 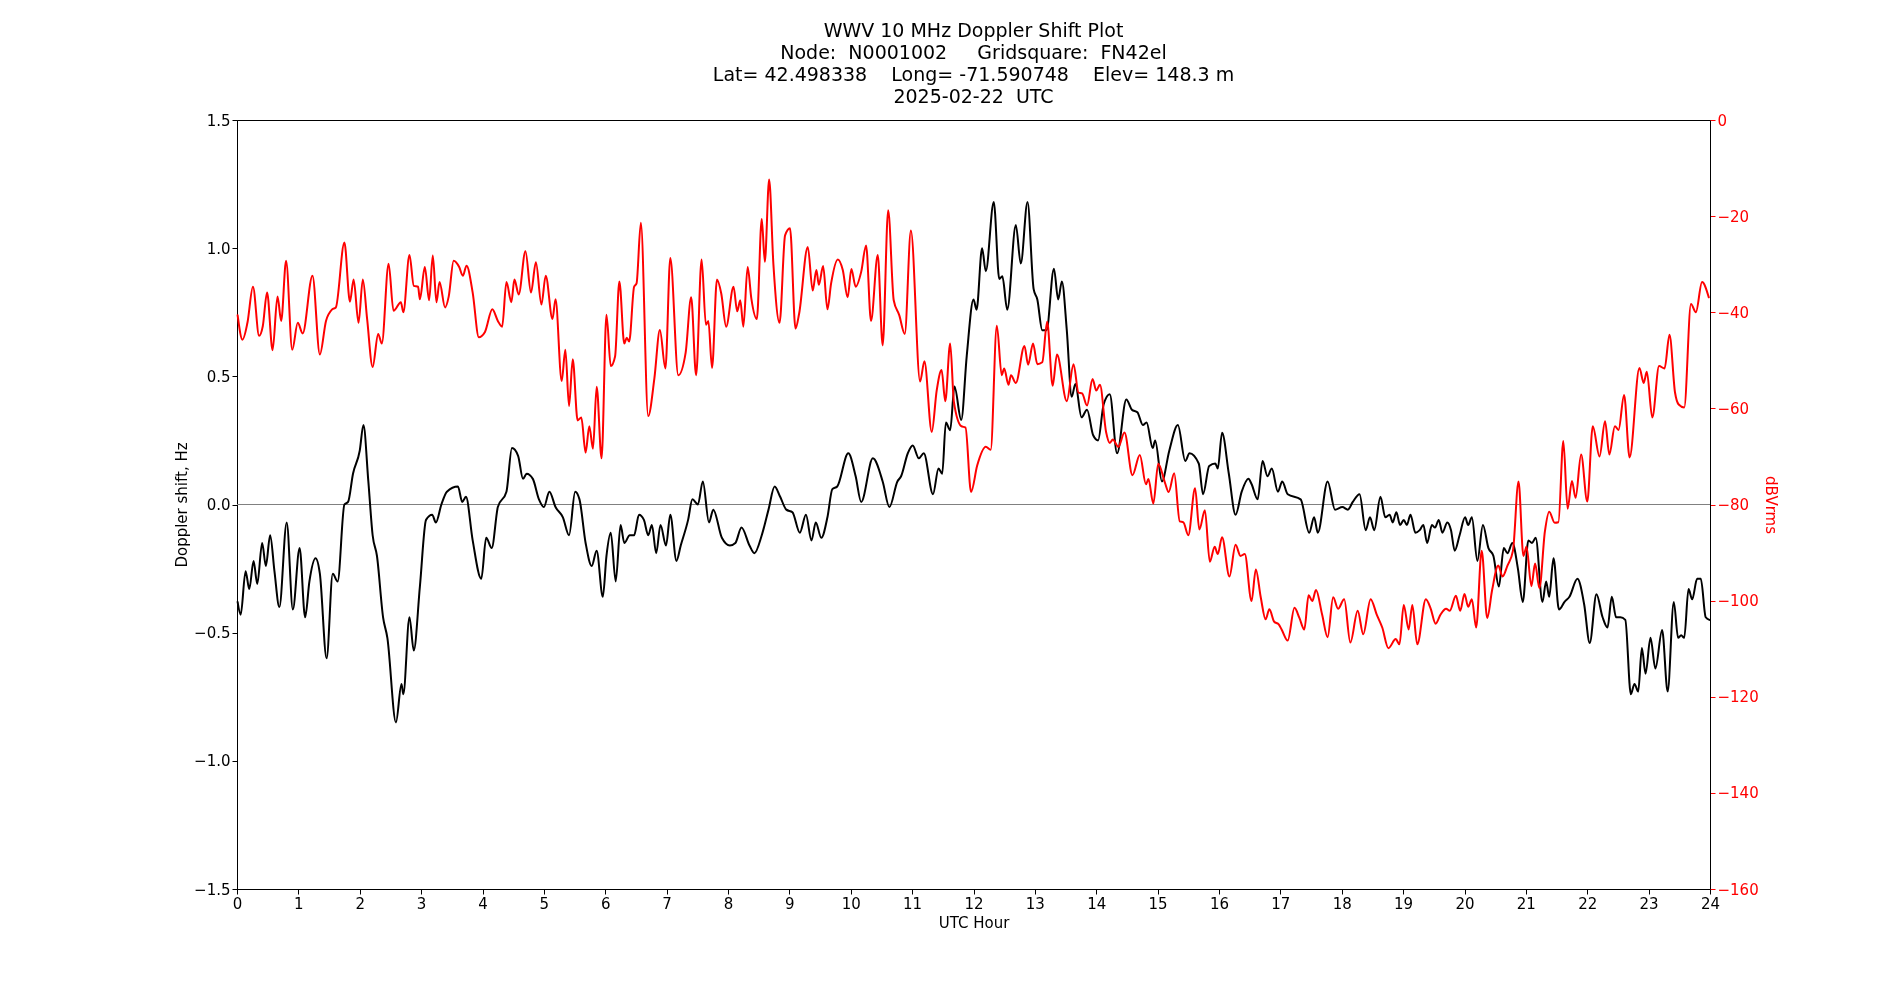 I want to click on x-tick-label: 9, so click(x=790, y=903).